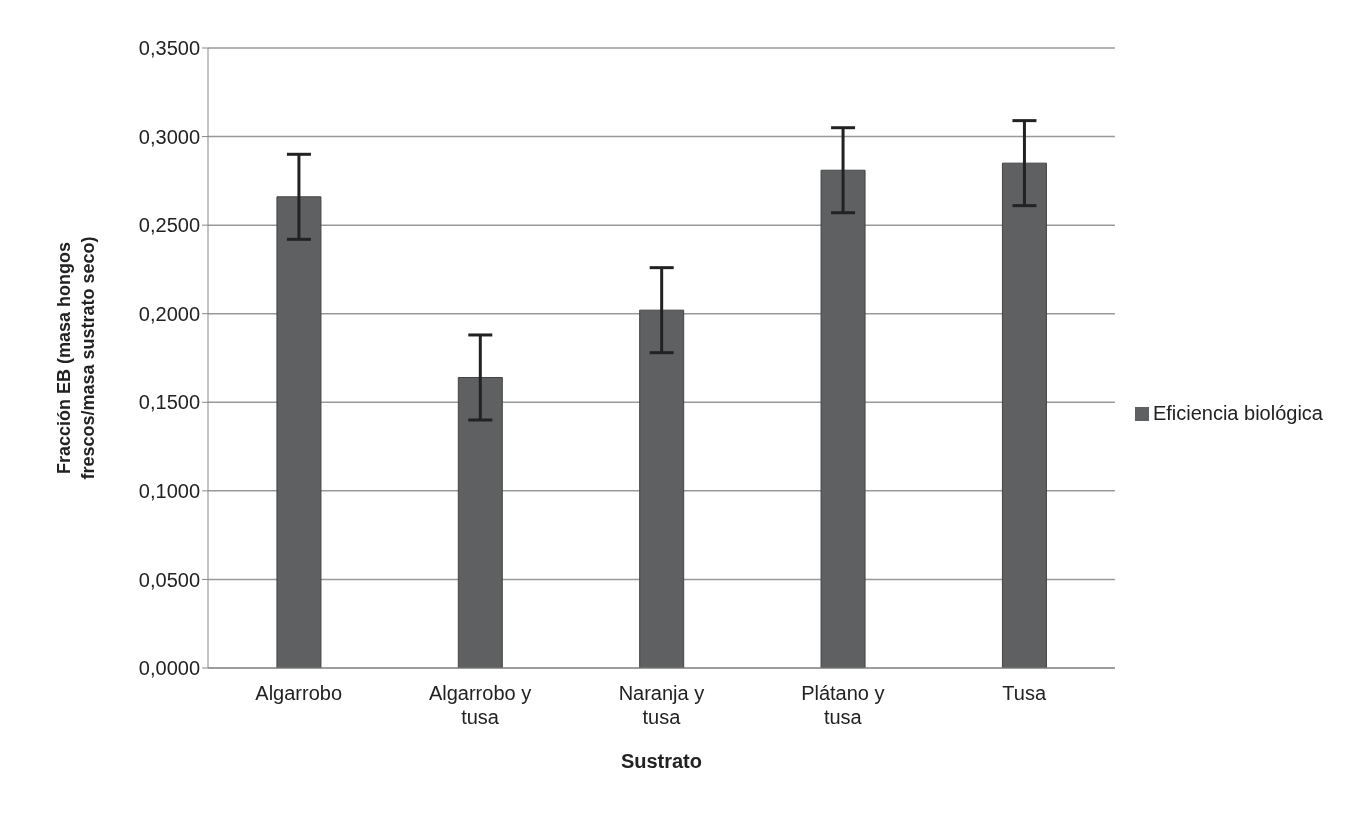  I want to click on y-tick-label: 0,1500, so click(169, 402).